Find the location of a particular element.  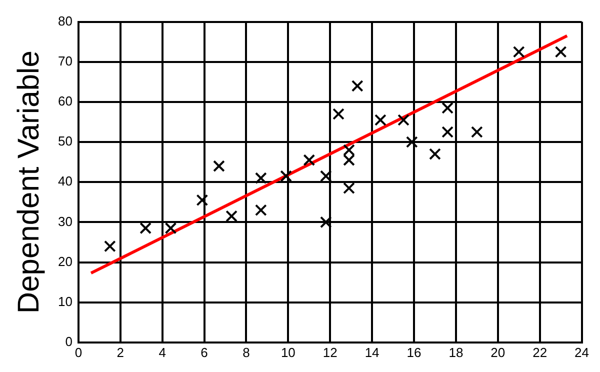

x-tick-label: 8 is located at coordinates (246, 352).